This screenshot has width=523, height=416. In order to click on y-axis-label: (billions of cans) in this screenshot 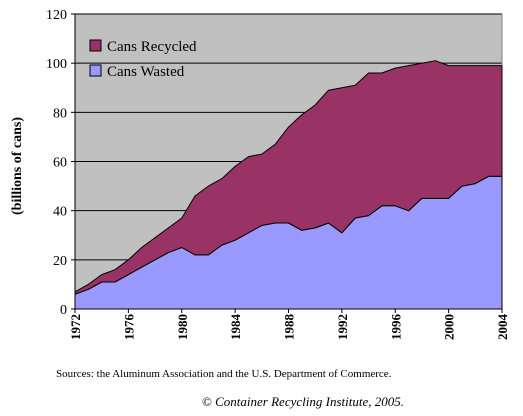, I will do `click(17, 166)`.